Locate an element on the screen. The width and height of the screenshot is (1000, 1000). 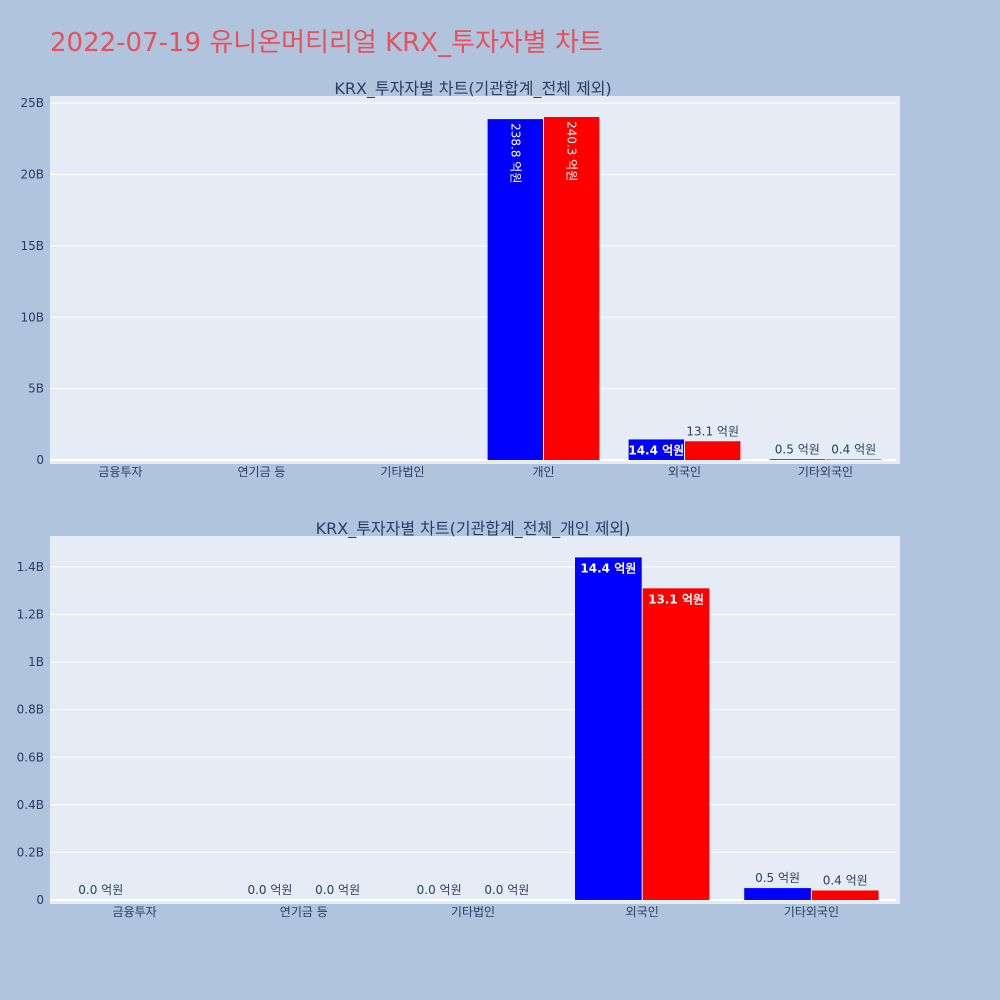
chart-title: KRX_투자자별 차트(기관합계_전체 제외) is located at coordinates (472, 89).